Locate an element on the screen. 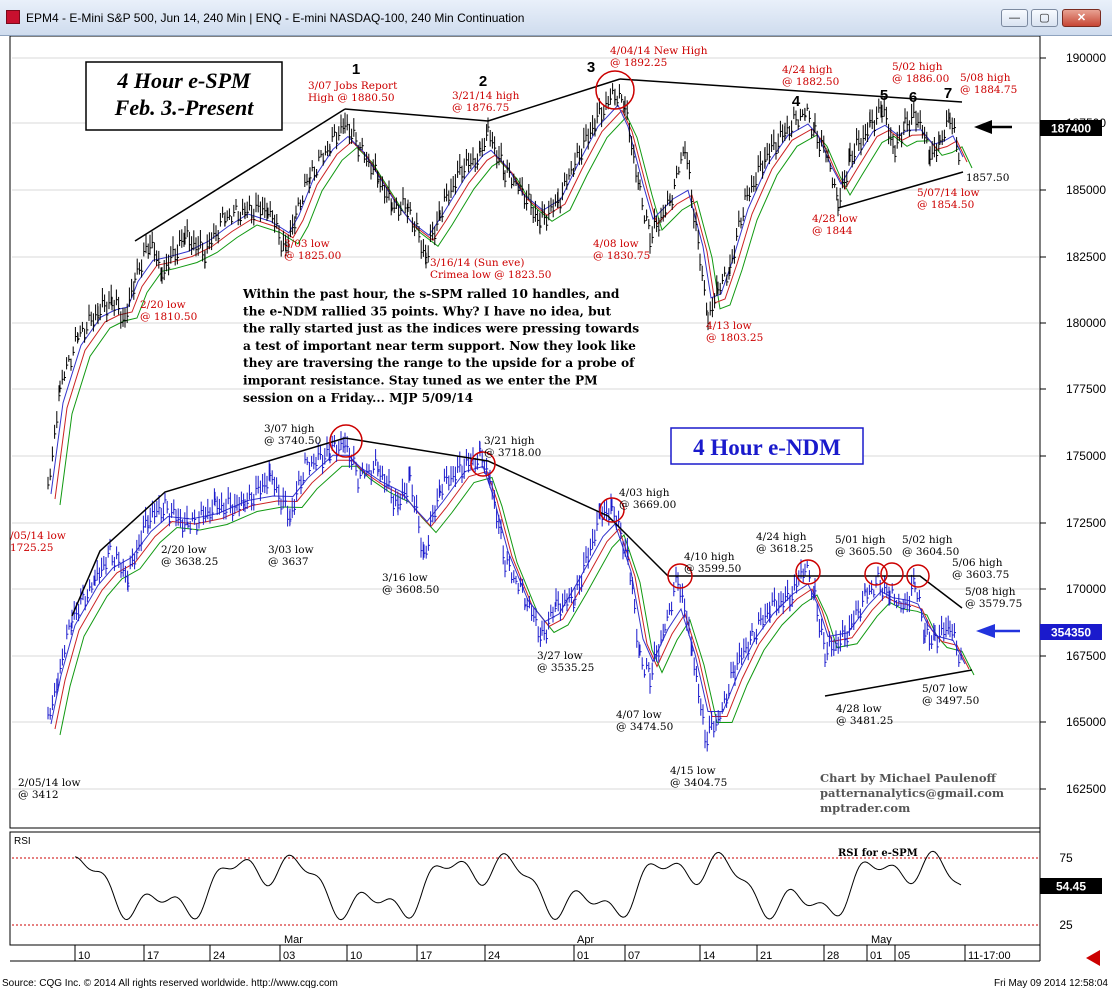  axis-tick-label: 177500 is located at coordinates (1086, 389).